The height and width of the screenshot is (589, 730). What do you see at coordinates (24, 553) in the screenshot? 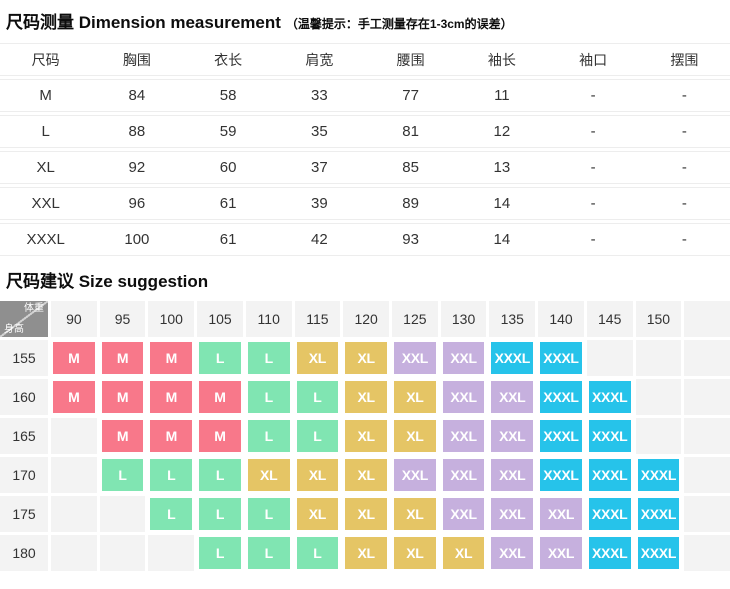
I see `height-label-cell: 180` at bounding box center [24, 553].